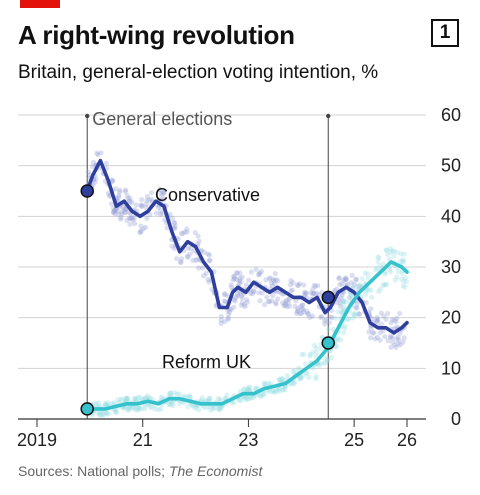  Describe the element at coordinates (93, 471) in the screenshot. I see `source-prefix: Sources: National polls;` at that location.